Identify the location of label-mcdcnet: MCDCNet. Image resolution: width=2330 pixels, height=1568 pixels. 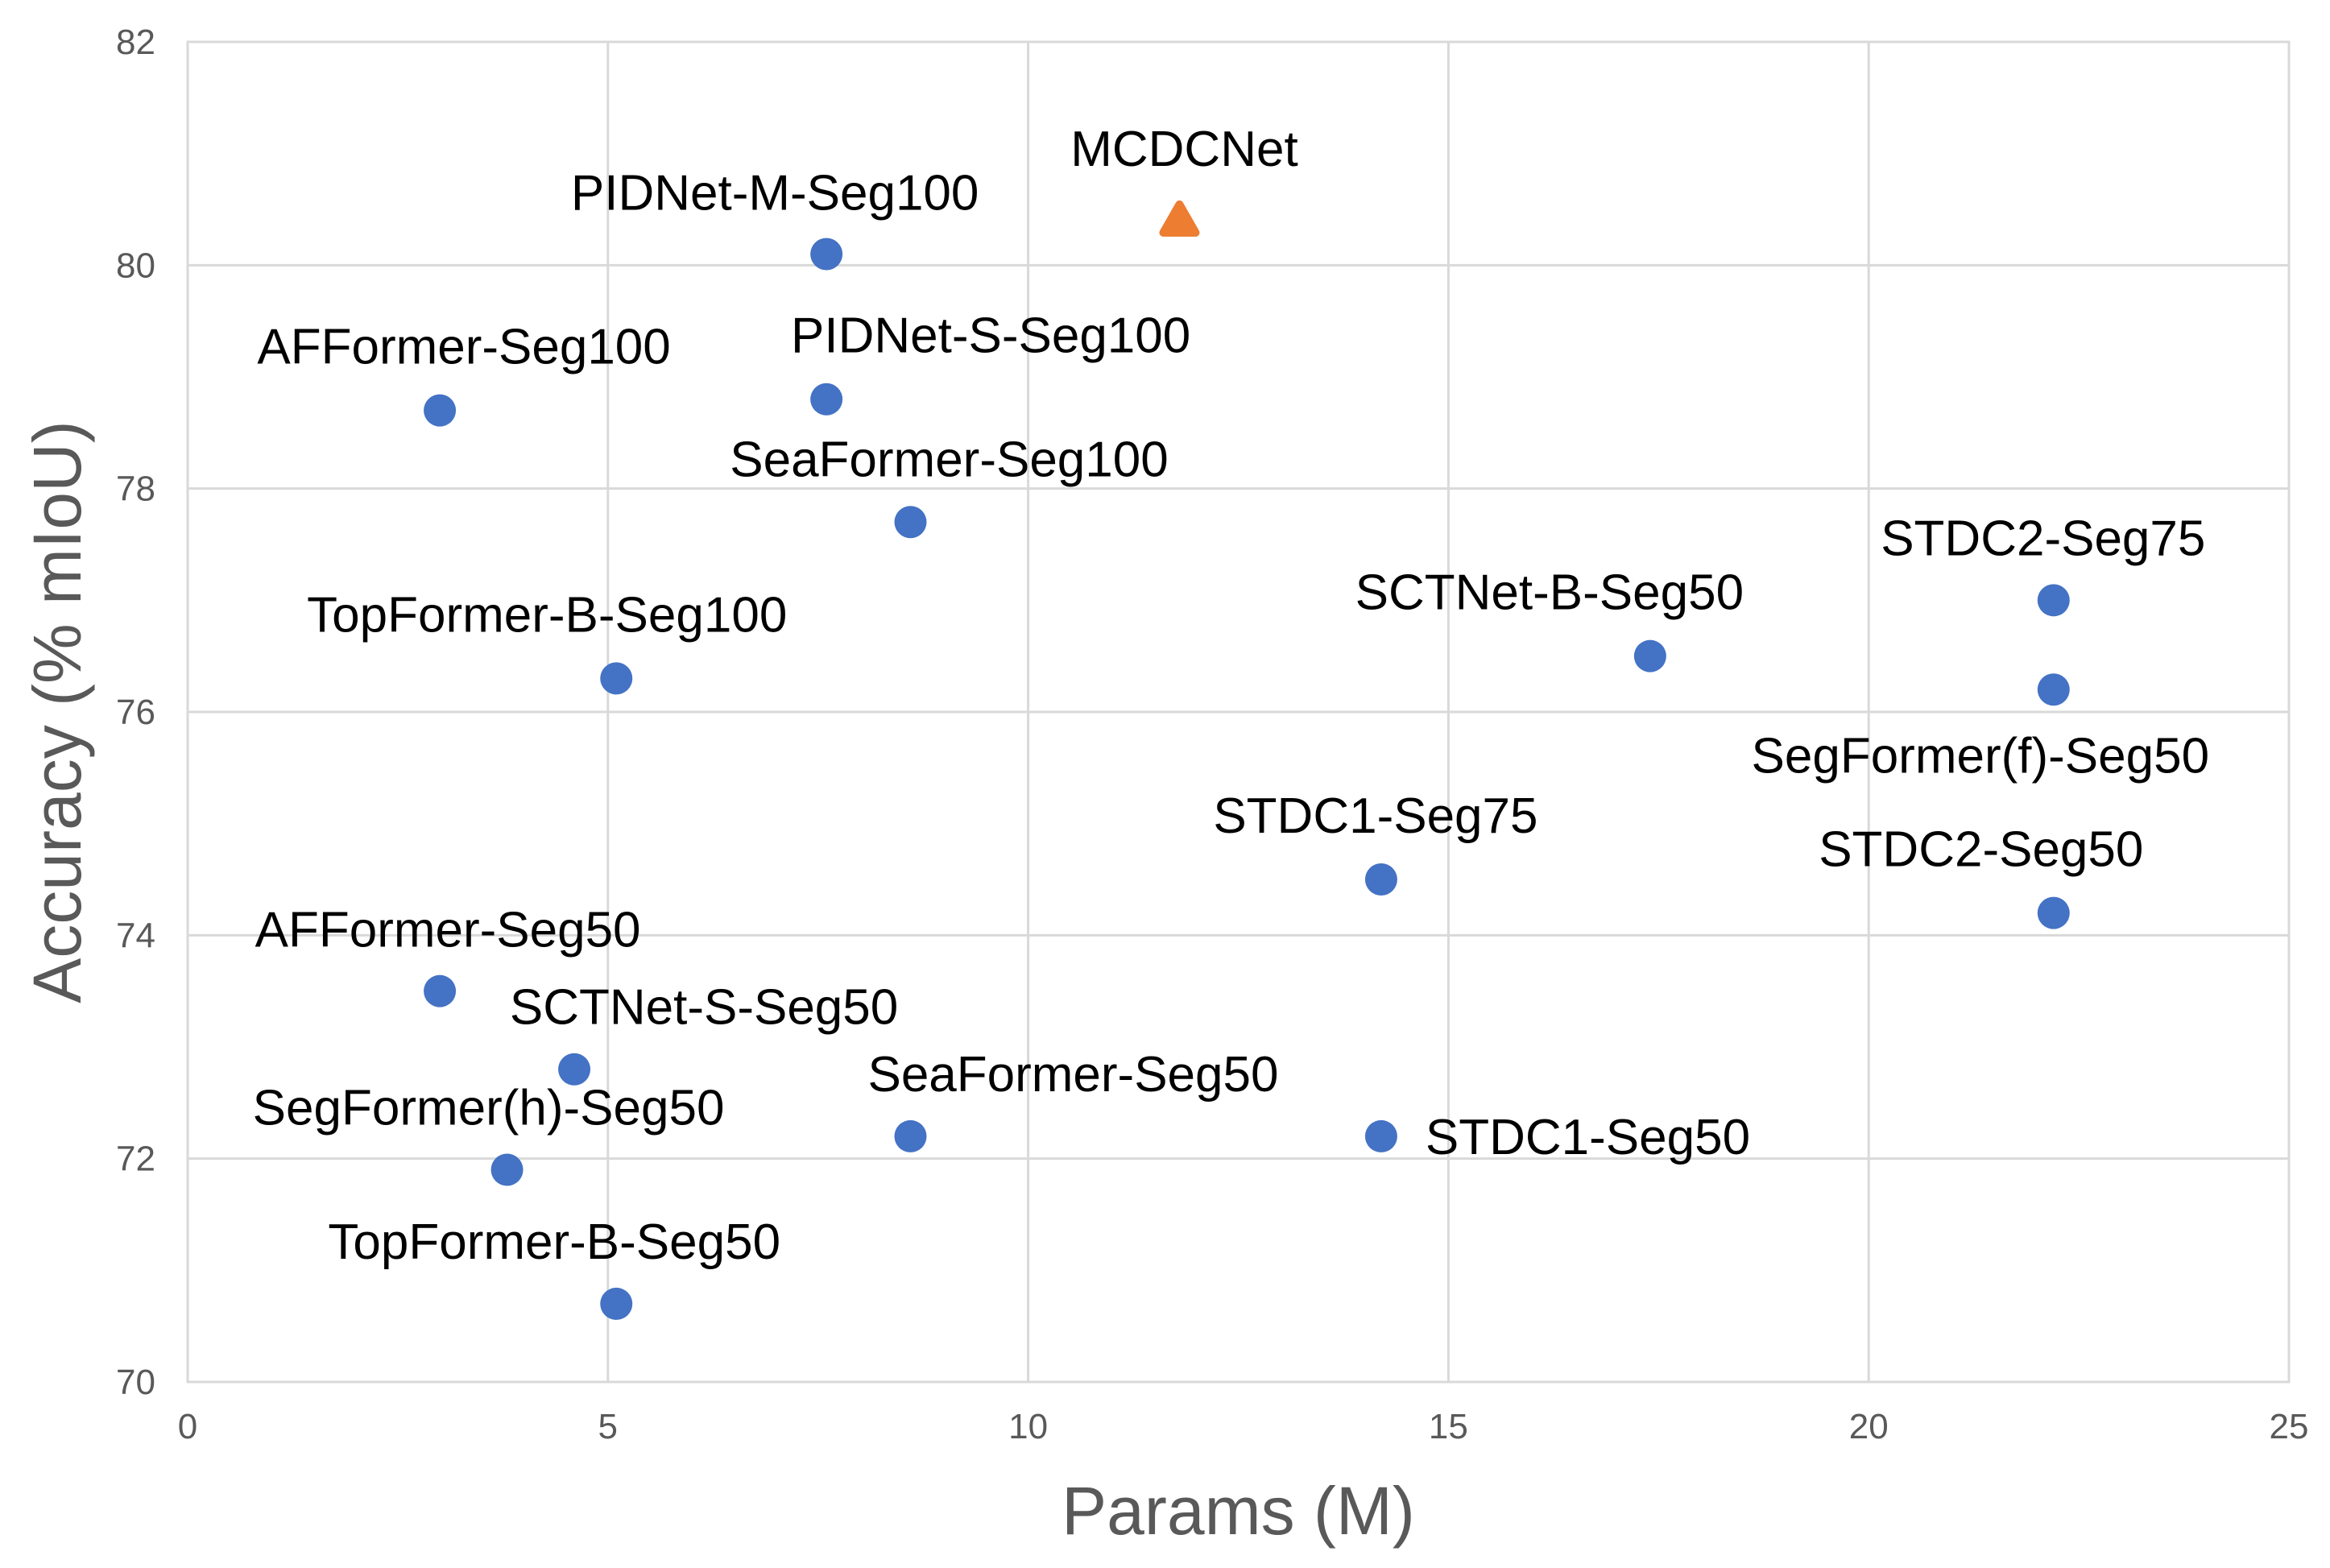
(1183, 150).